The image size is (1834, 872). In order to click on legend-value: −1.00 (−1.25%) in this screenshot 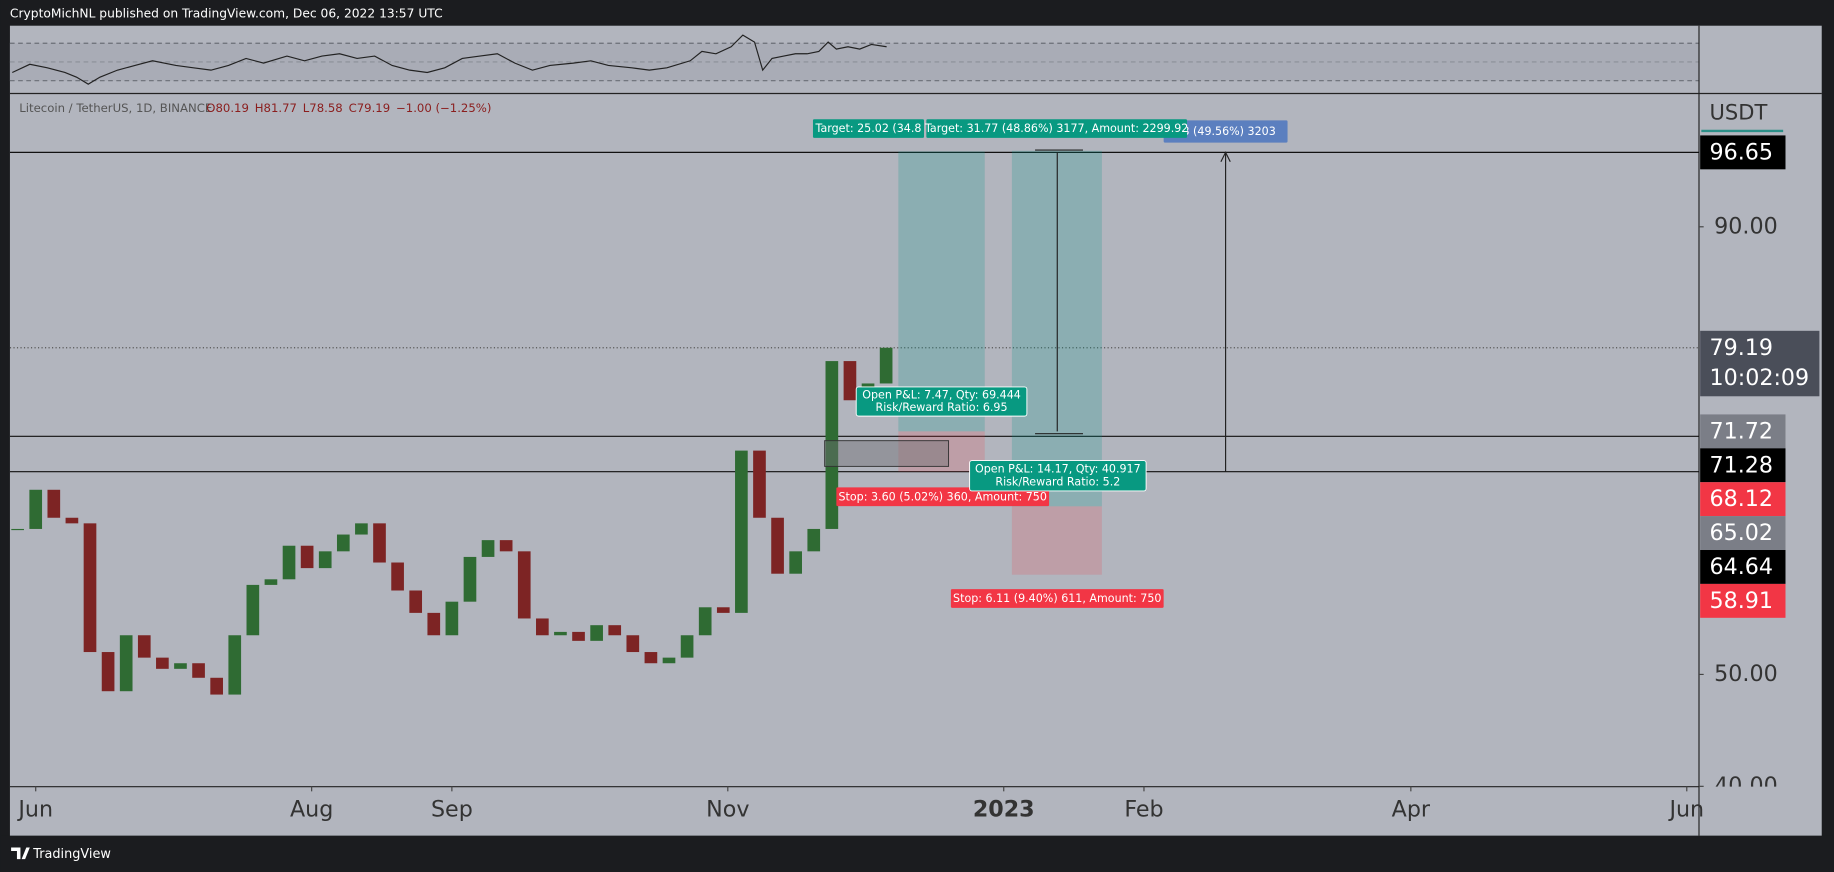, I will do `click(443, 108)`.